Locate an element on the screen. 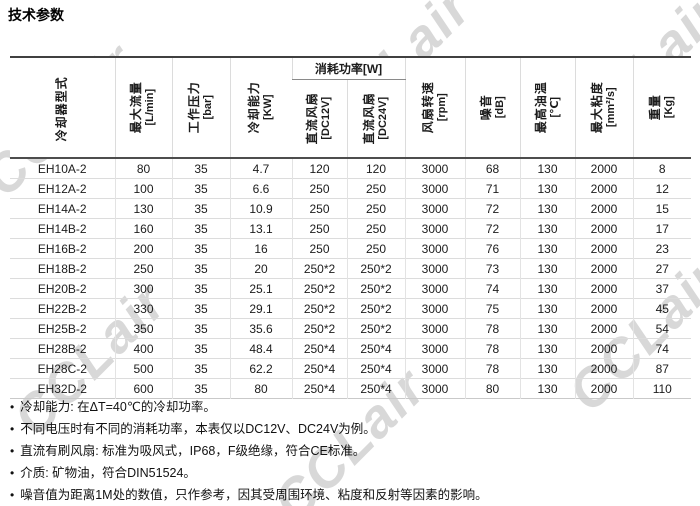  table-row: EH32D-2 600 35 80 250*4 250*4 3000 80 130 2000 110 is located at coordinates (351, 388).